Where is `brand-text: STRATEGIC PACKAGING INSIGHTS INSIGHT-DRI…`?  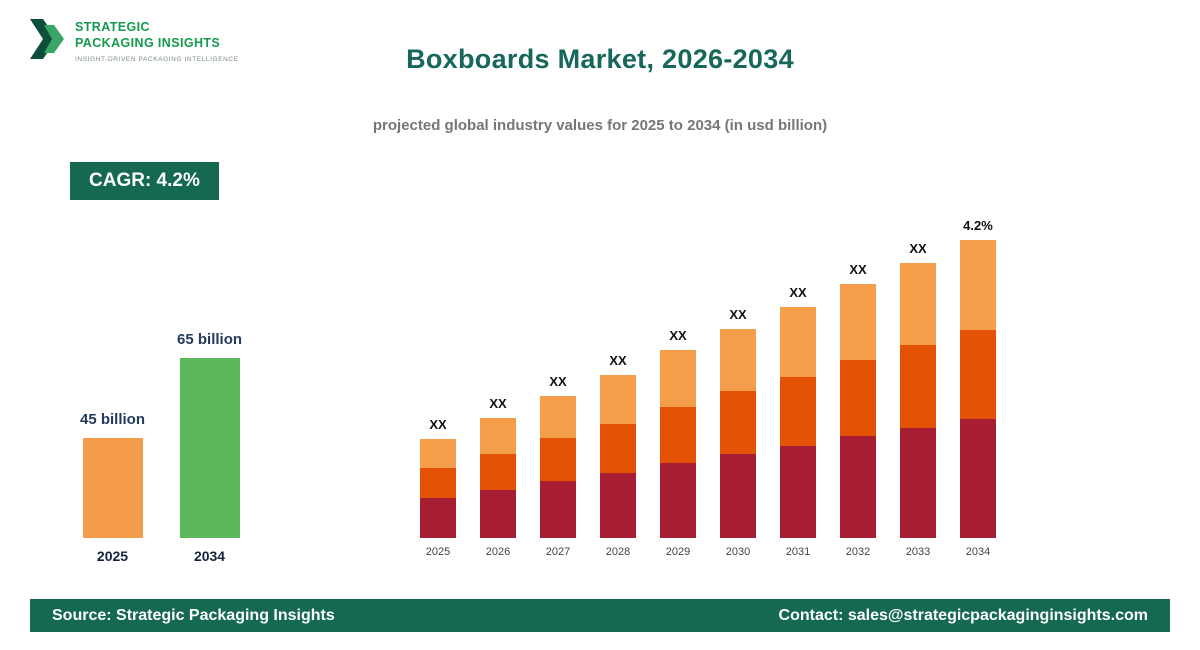
brand-text: STRATEGIC PACKAGING INSIGHTS INSIGHT-DRI… is located at coordinates (157, 38).